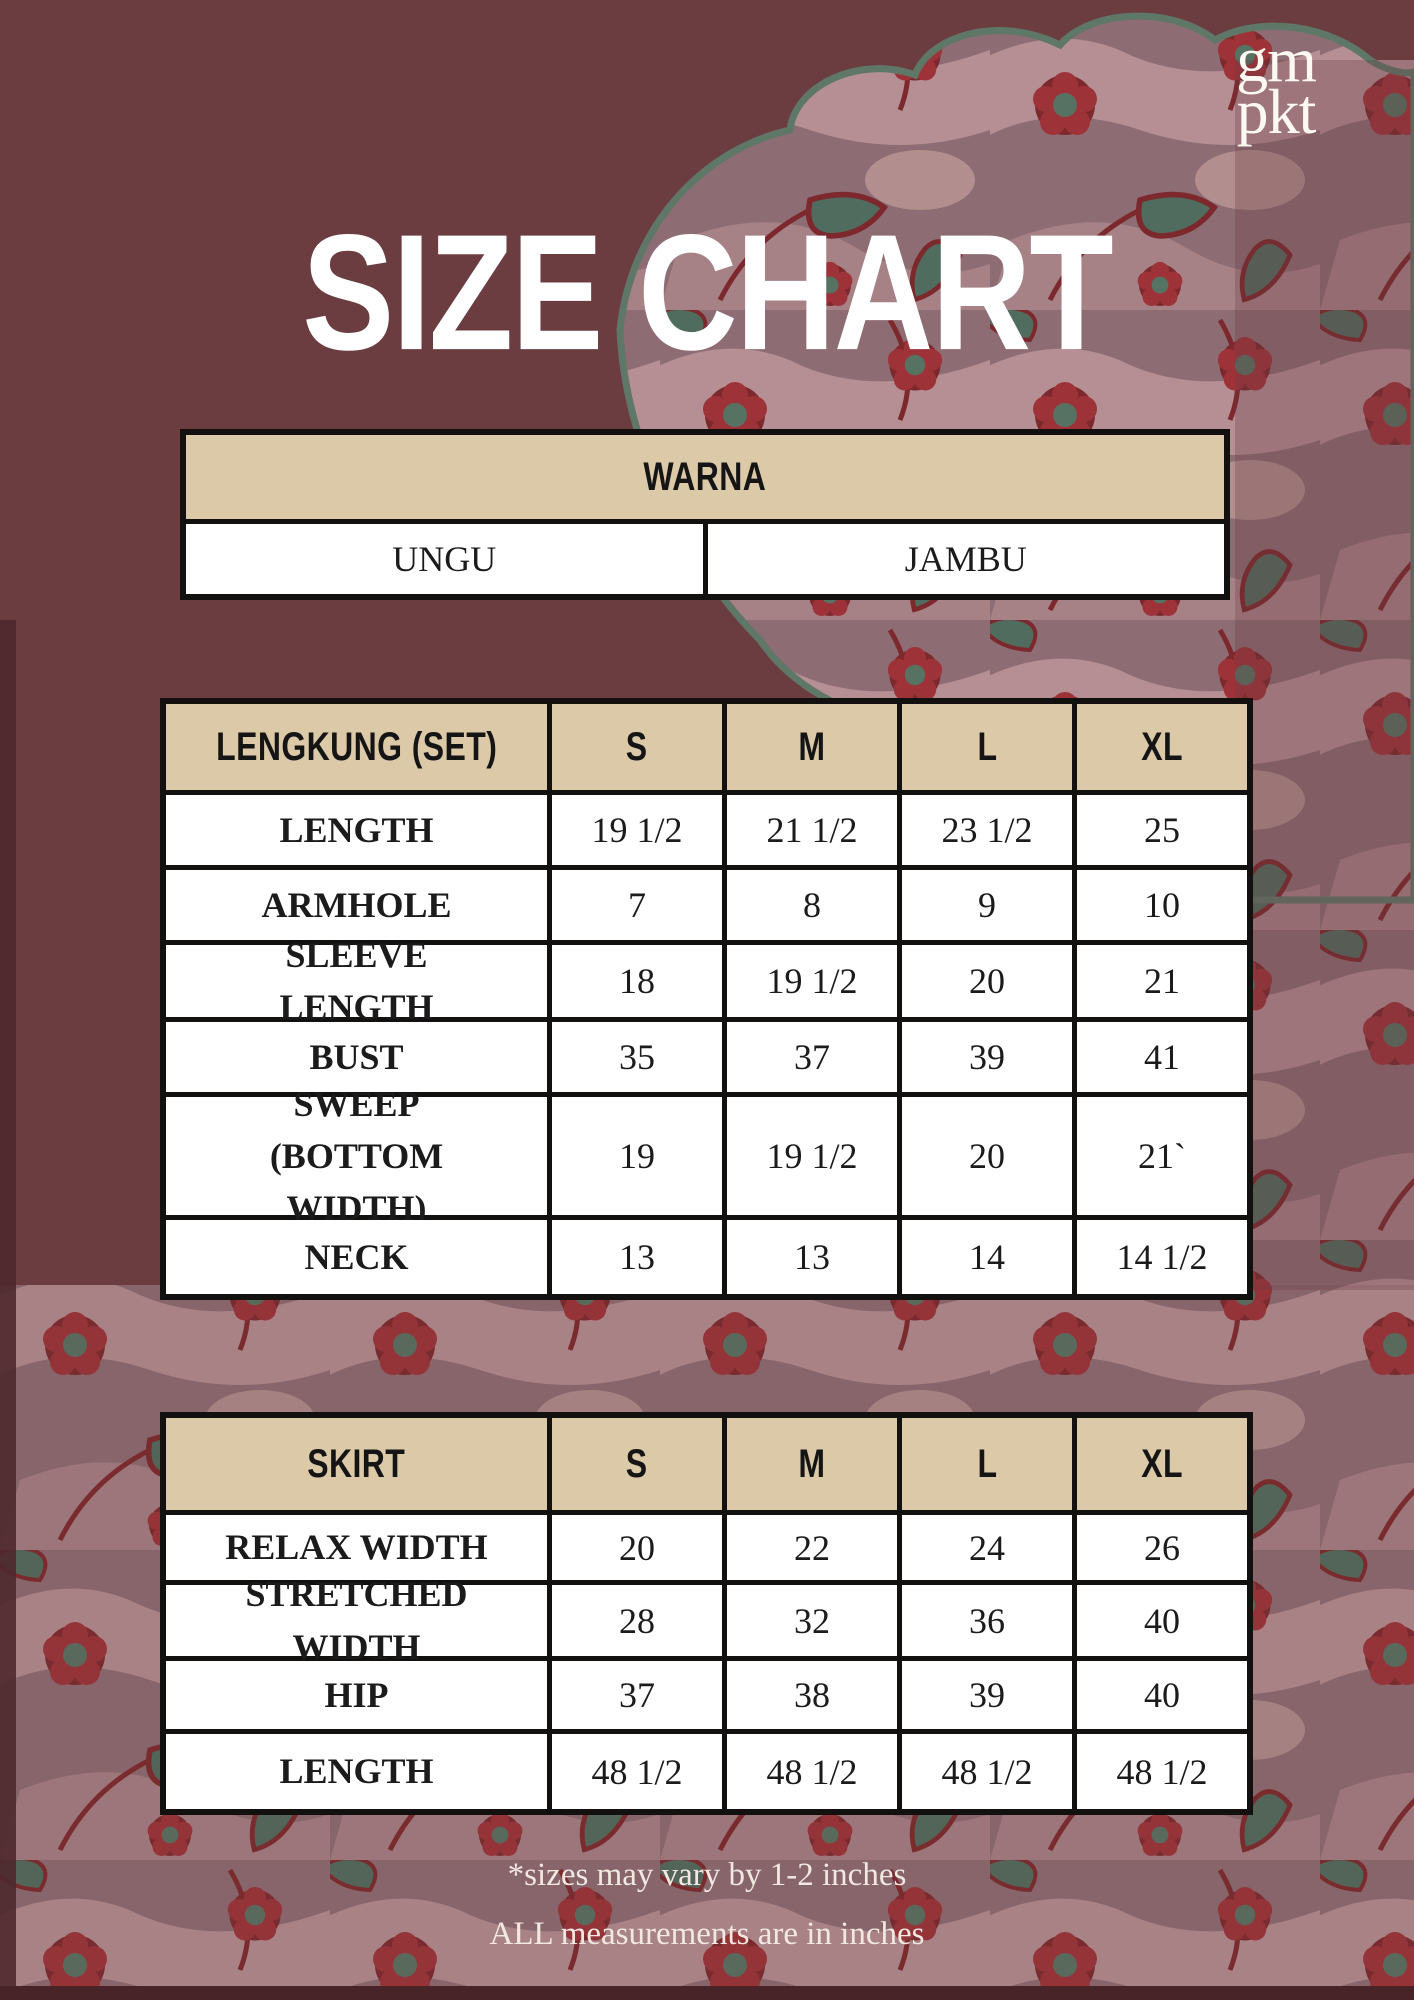 This screenshot has width=1414, height=2000. Describe the element at coordinates (356, 905) in the screenshot. I see `row-label: ARMHOLE` at that location.